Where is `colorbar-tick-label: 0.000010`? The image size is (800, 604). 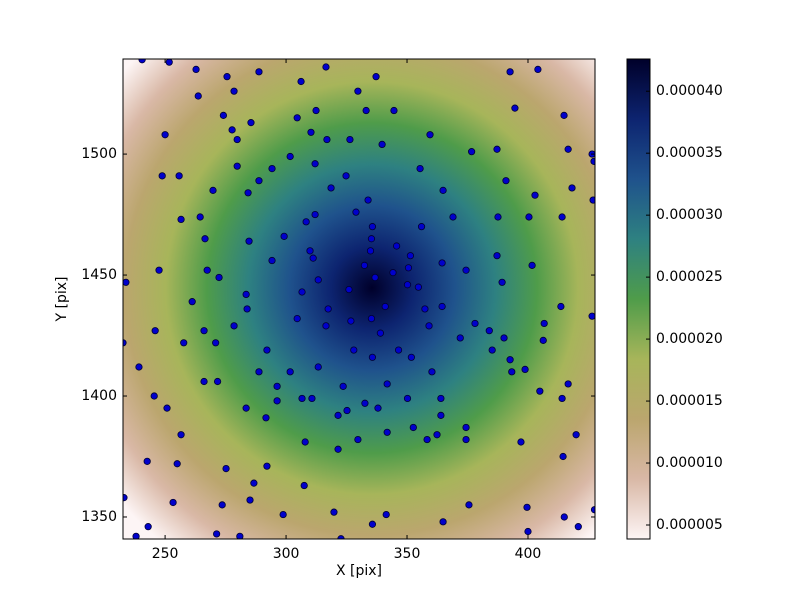 colorbar-tick-label: 0.000010 is located at coordinates (689, 463).